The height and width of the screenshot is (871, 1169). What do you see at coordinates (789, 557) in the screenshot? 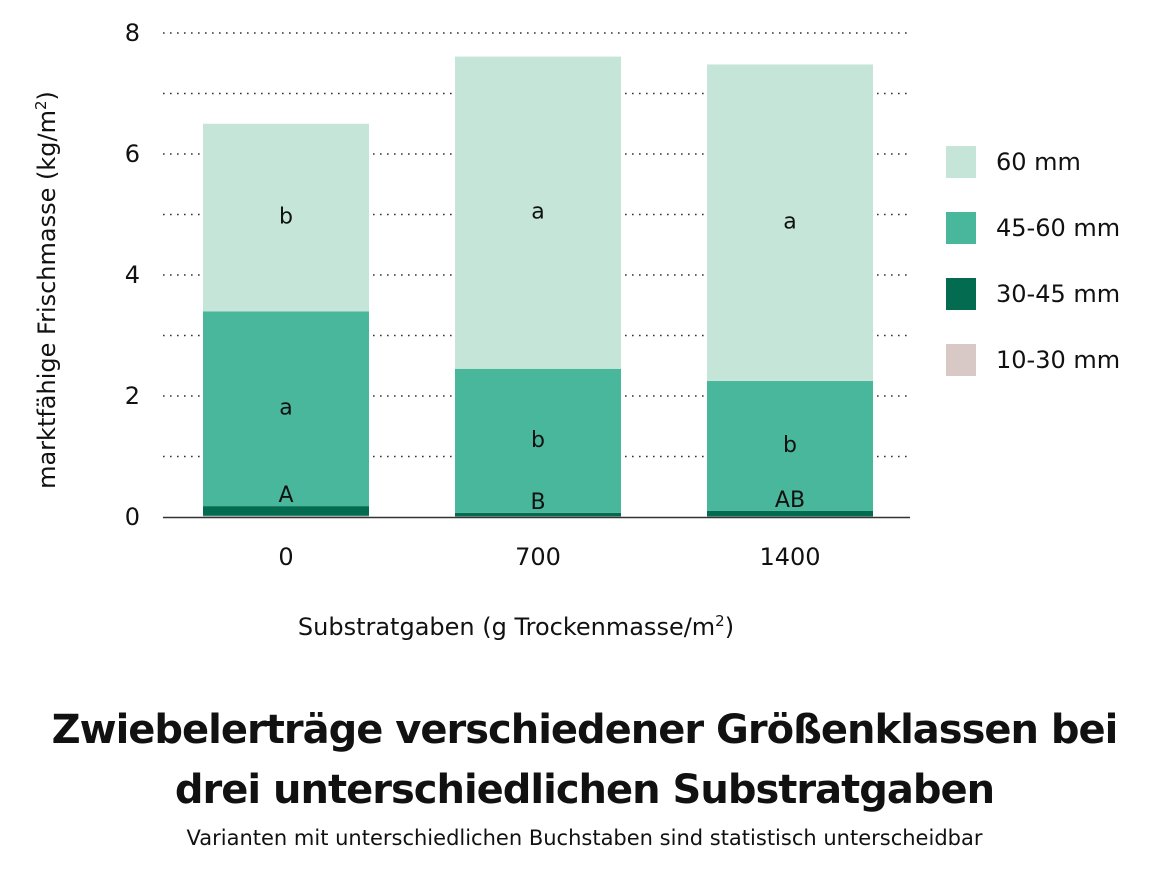
I see `x-category-label: 1400` at bounding box center [789, 557].